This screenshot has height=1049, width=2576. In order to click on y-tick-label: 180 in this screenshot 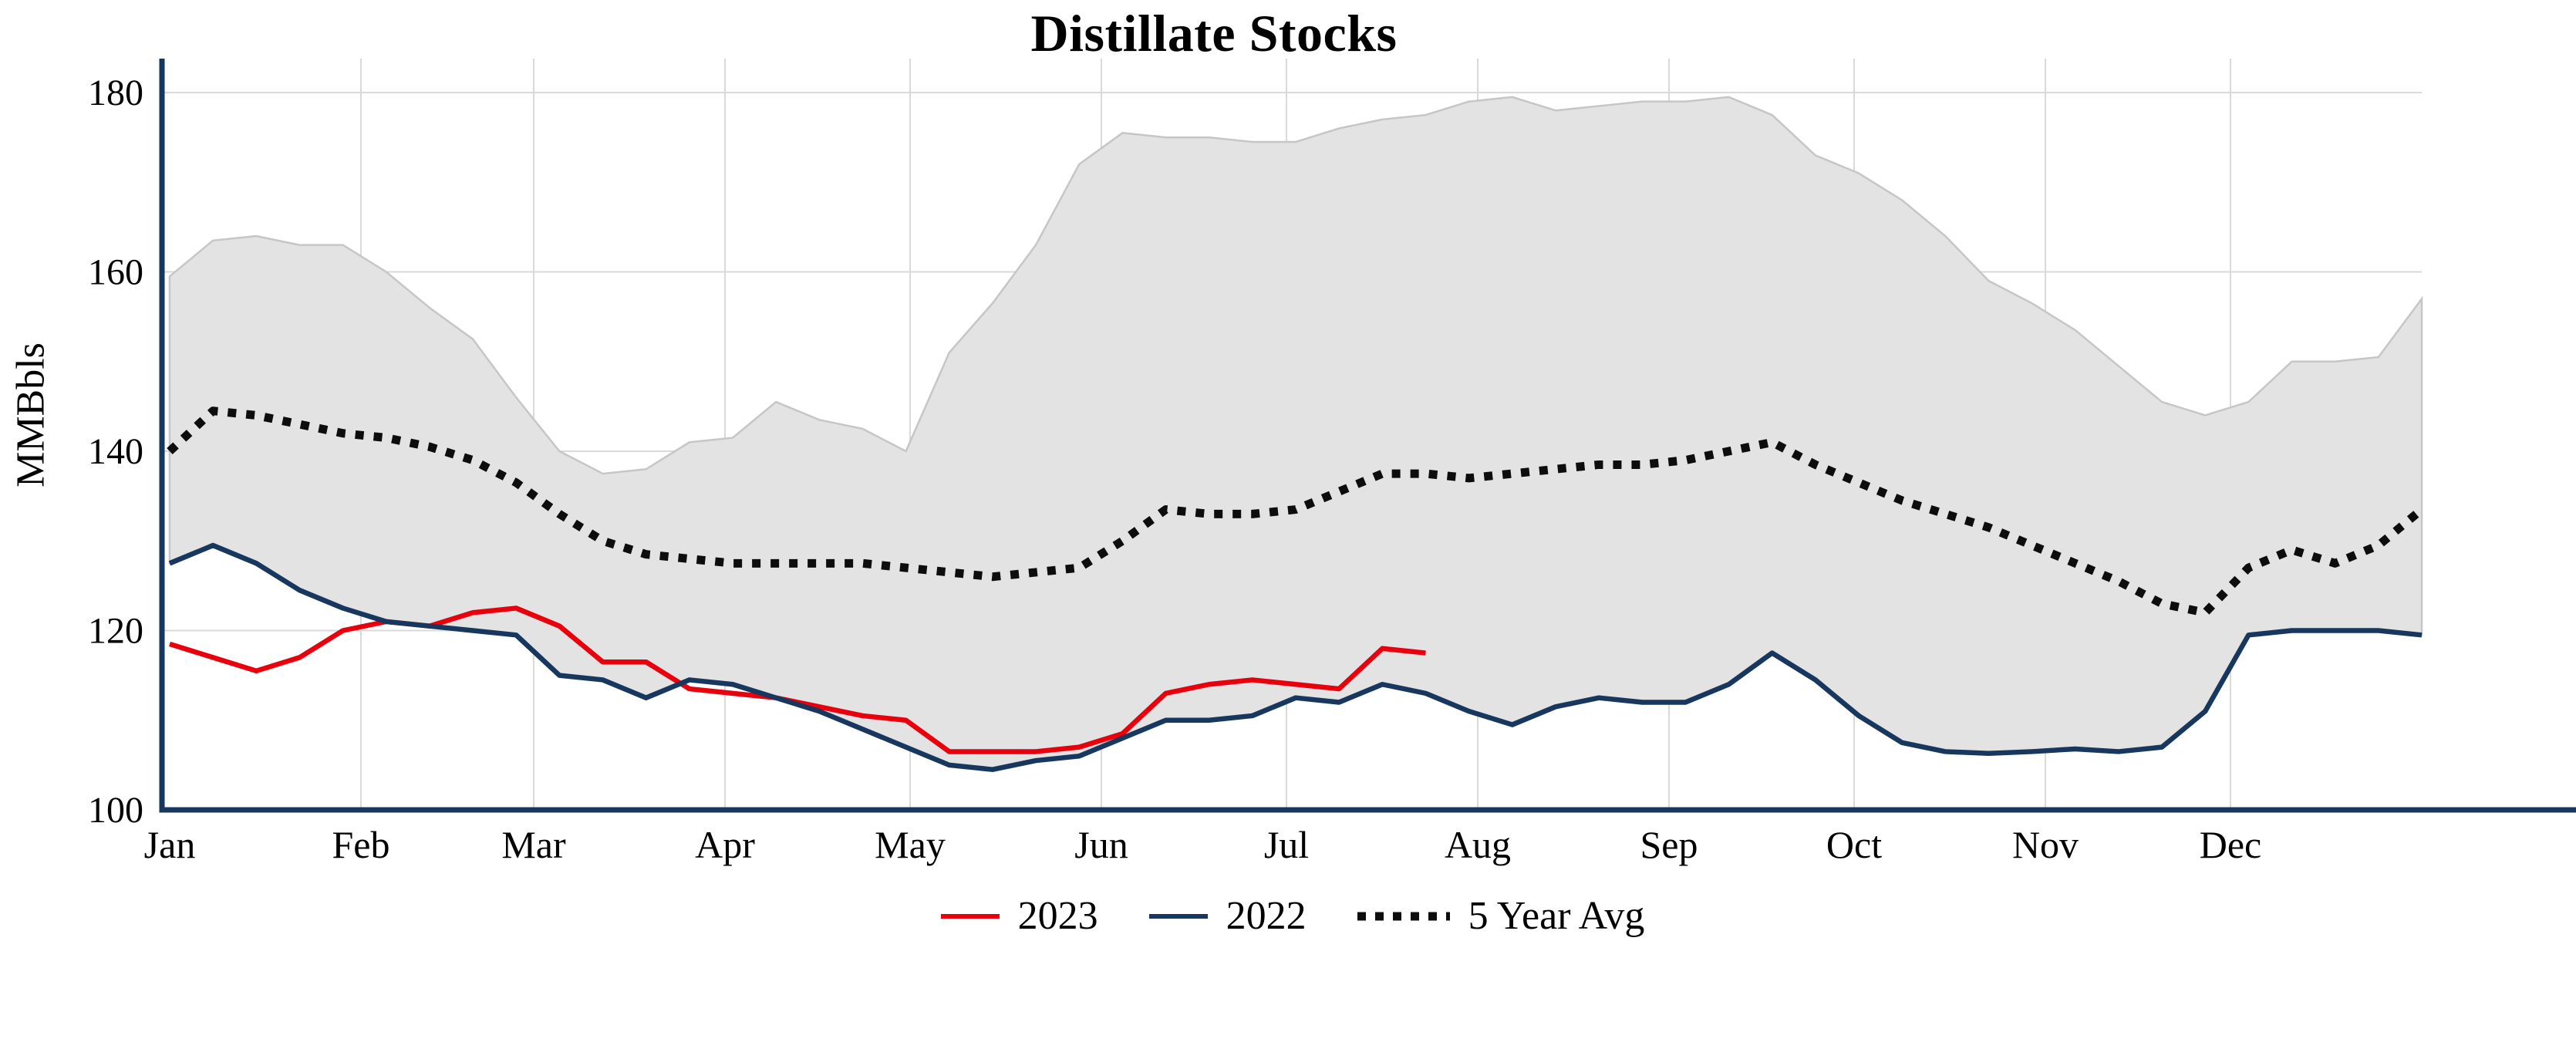, I will do `click(115, 93)`.